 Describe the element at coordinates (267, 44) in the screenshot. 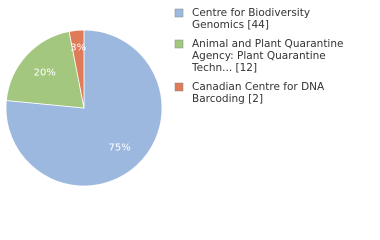

I see `legend-label: Animal and Plant Quarantine` at that location.